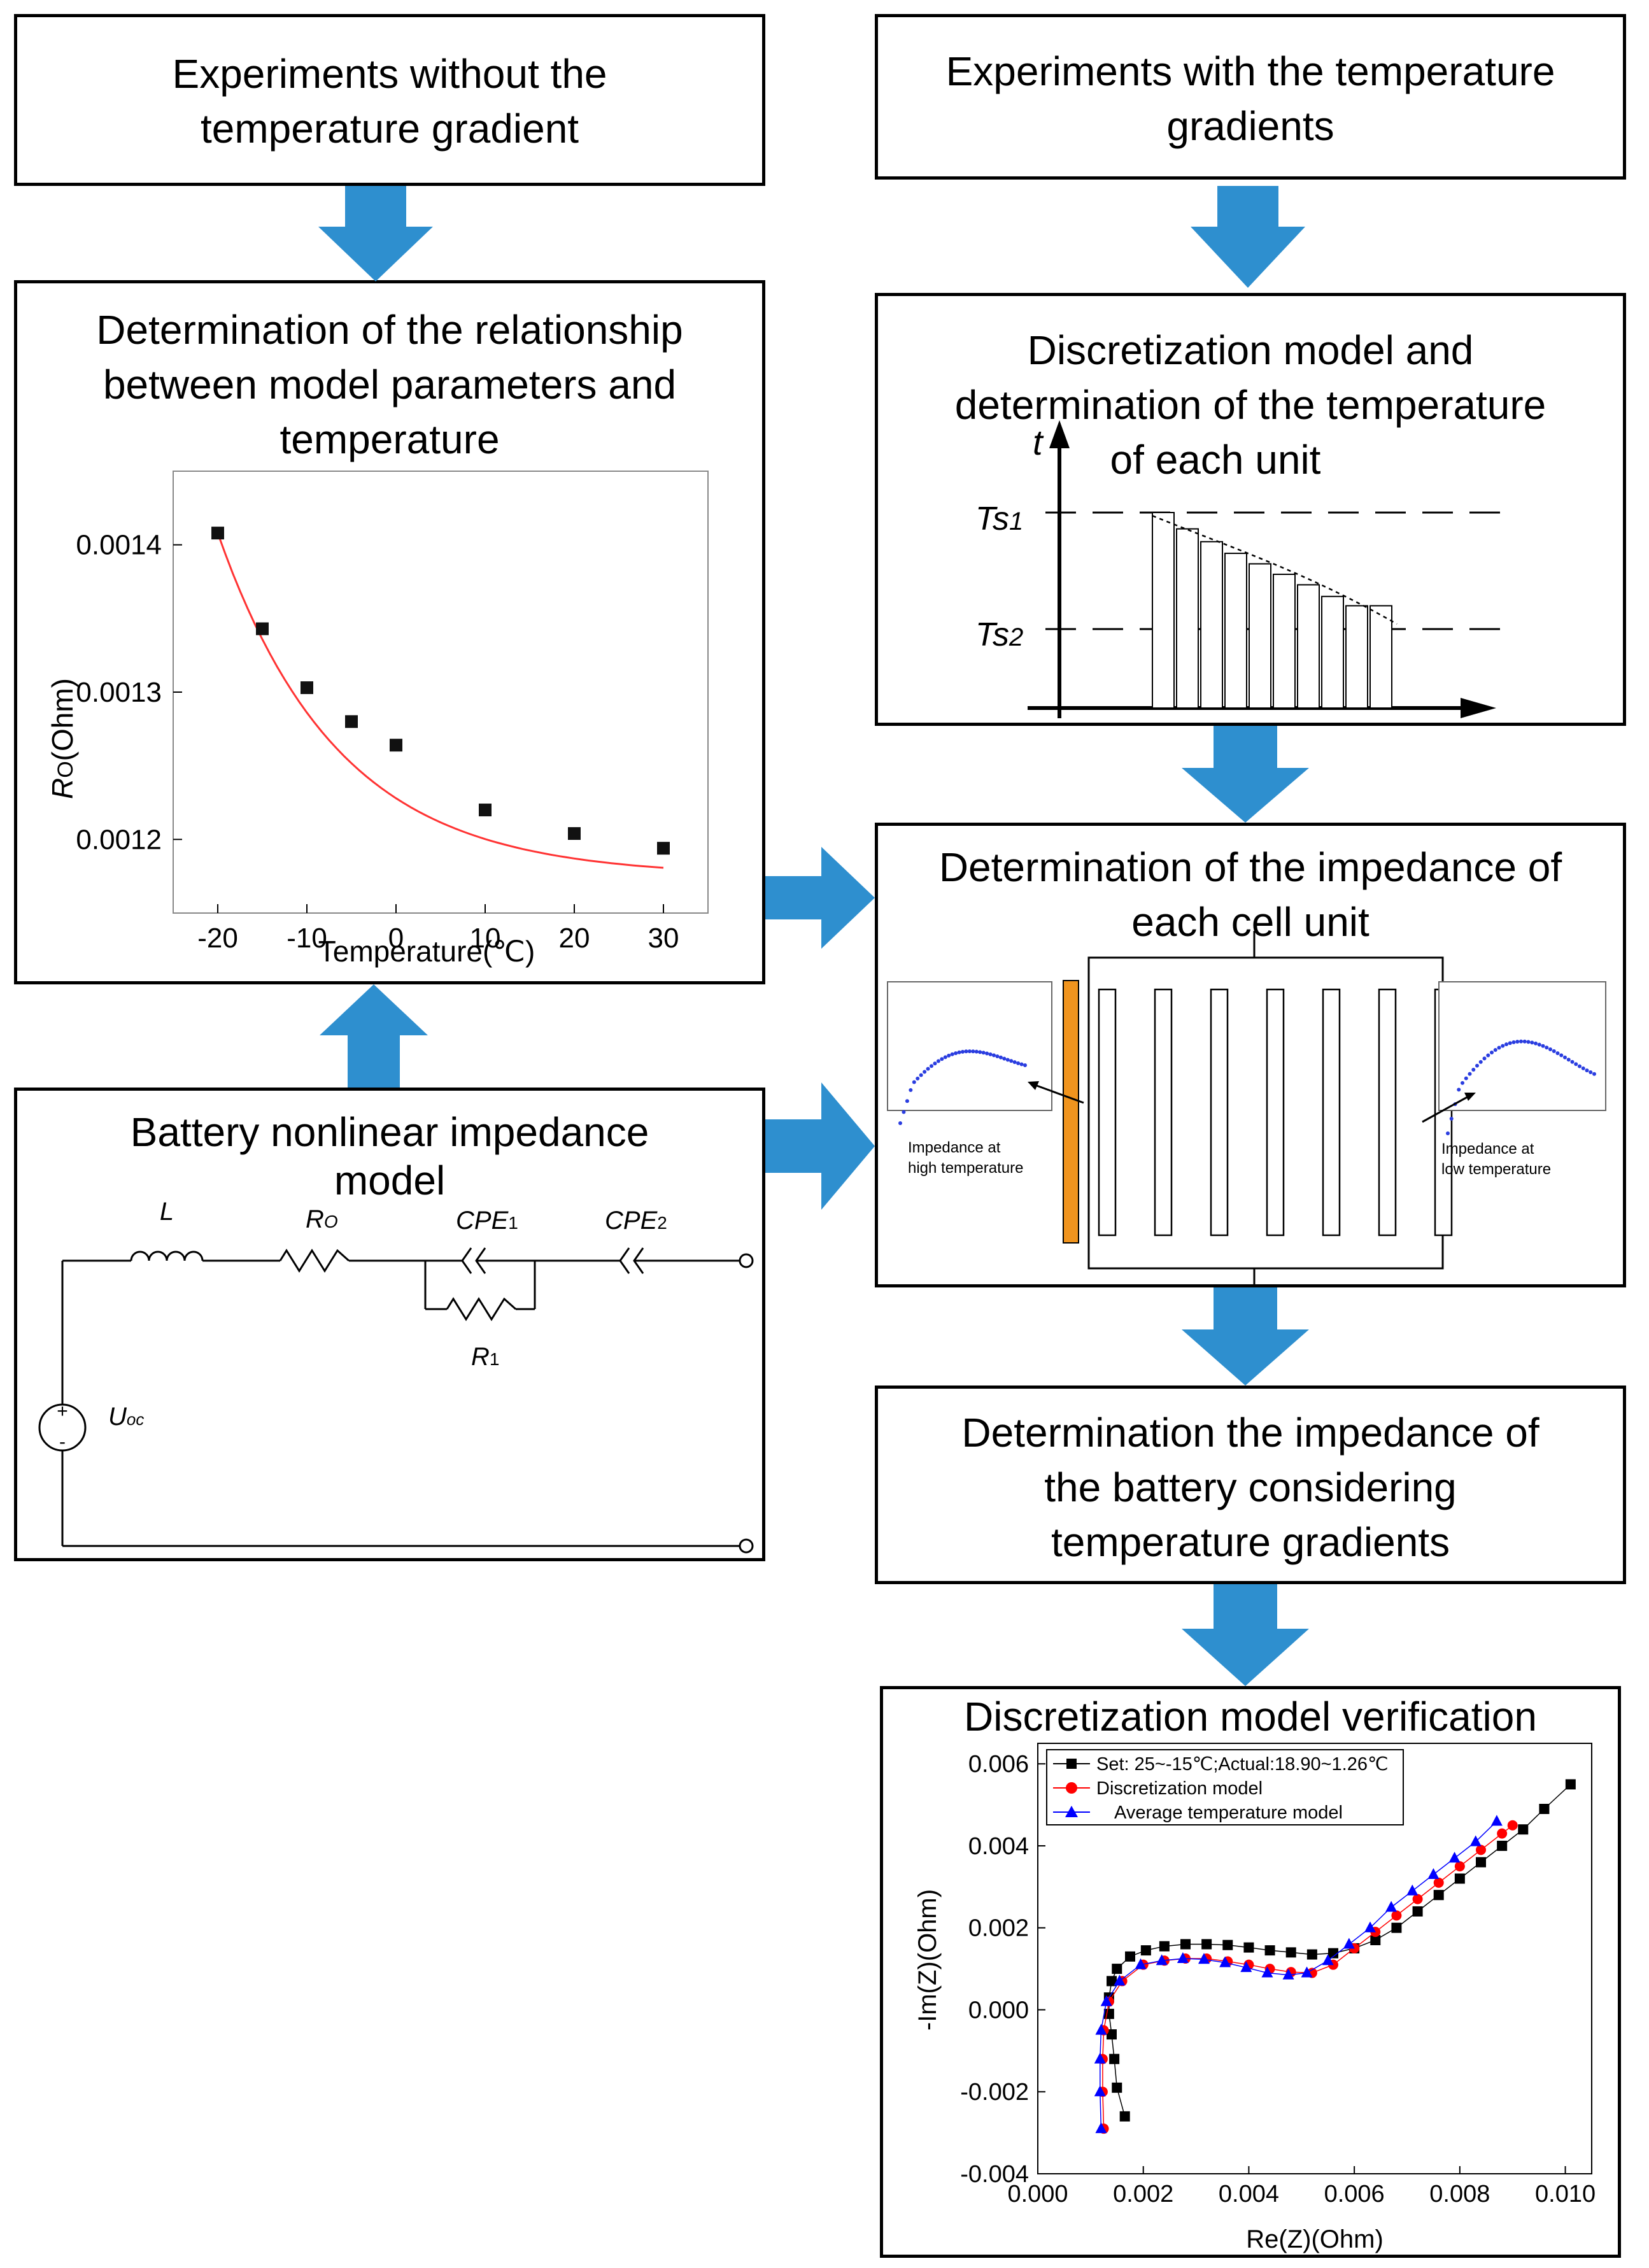 This screenshot has width=1649, height=2268. What do you see at coordinates (426, 951) in the screenshot?
I see `ro-xlabel: Temperature(℃)` at bounding box center [426, 951].